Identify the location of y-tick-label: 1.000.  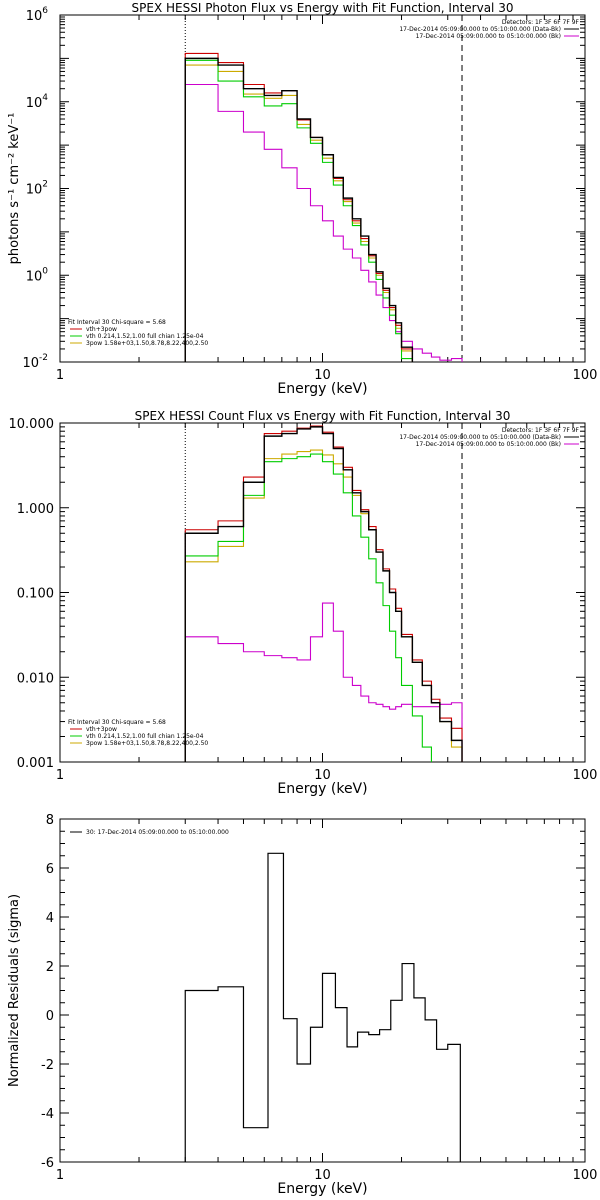
(35, 509).